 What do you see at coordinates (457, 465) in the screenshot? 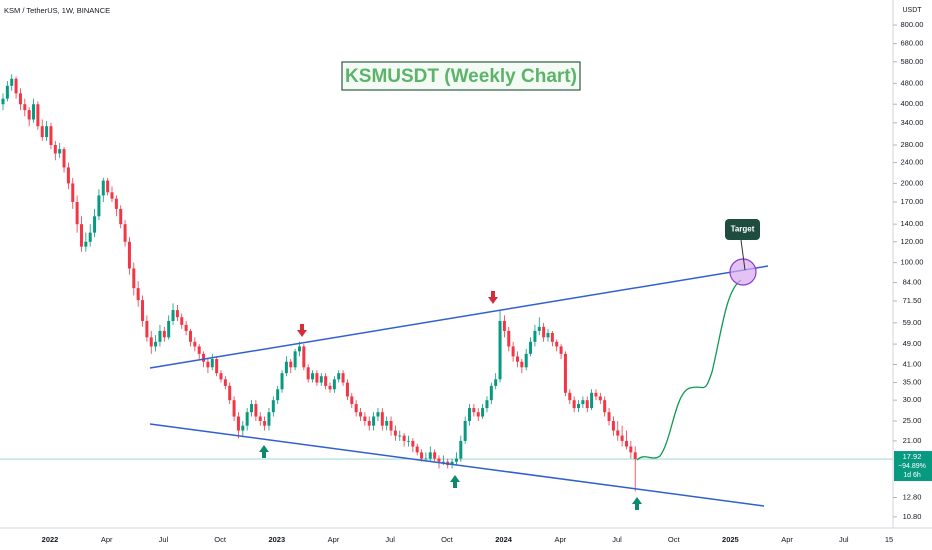
I see `lower-trendline` at bounding box center [457, 465].